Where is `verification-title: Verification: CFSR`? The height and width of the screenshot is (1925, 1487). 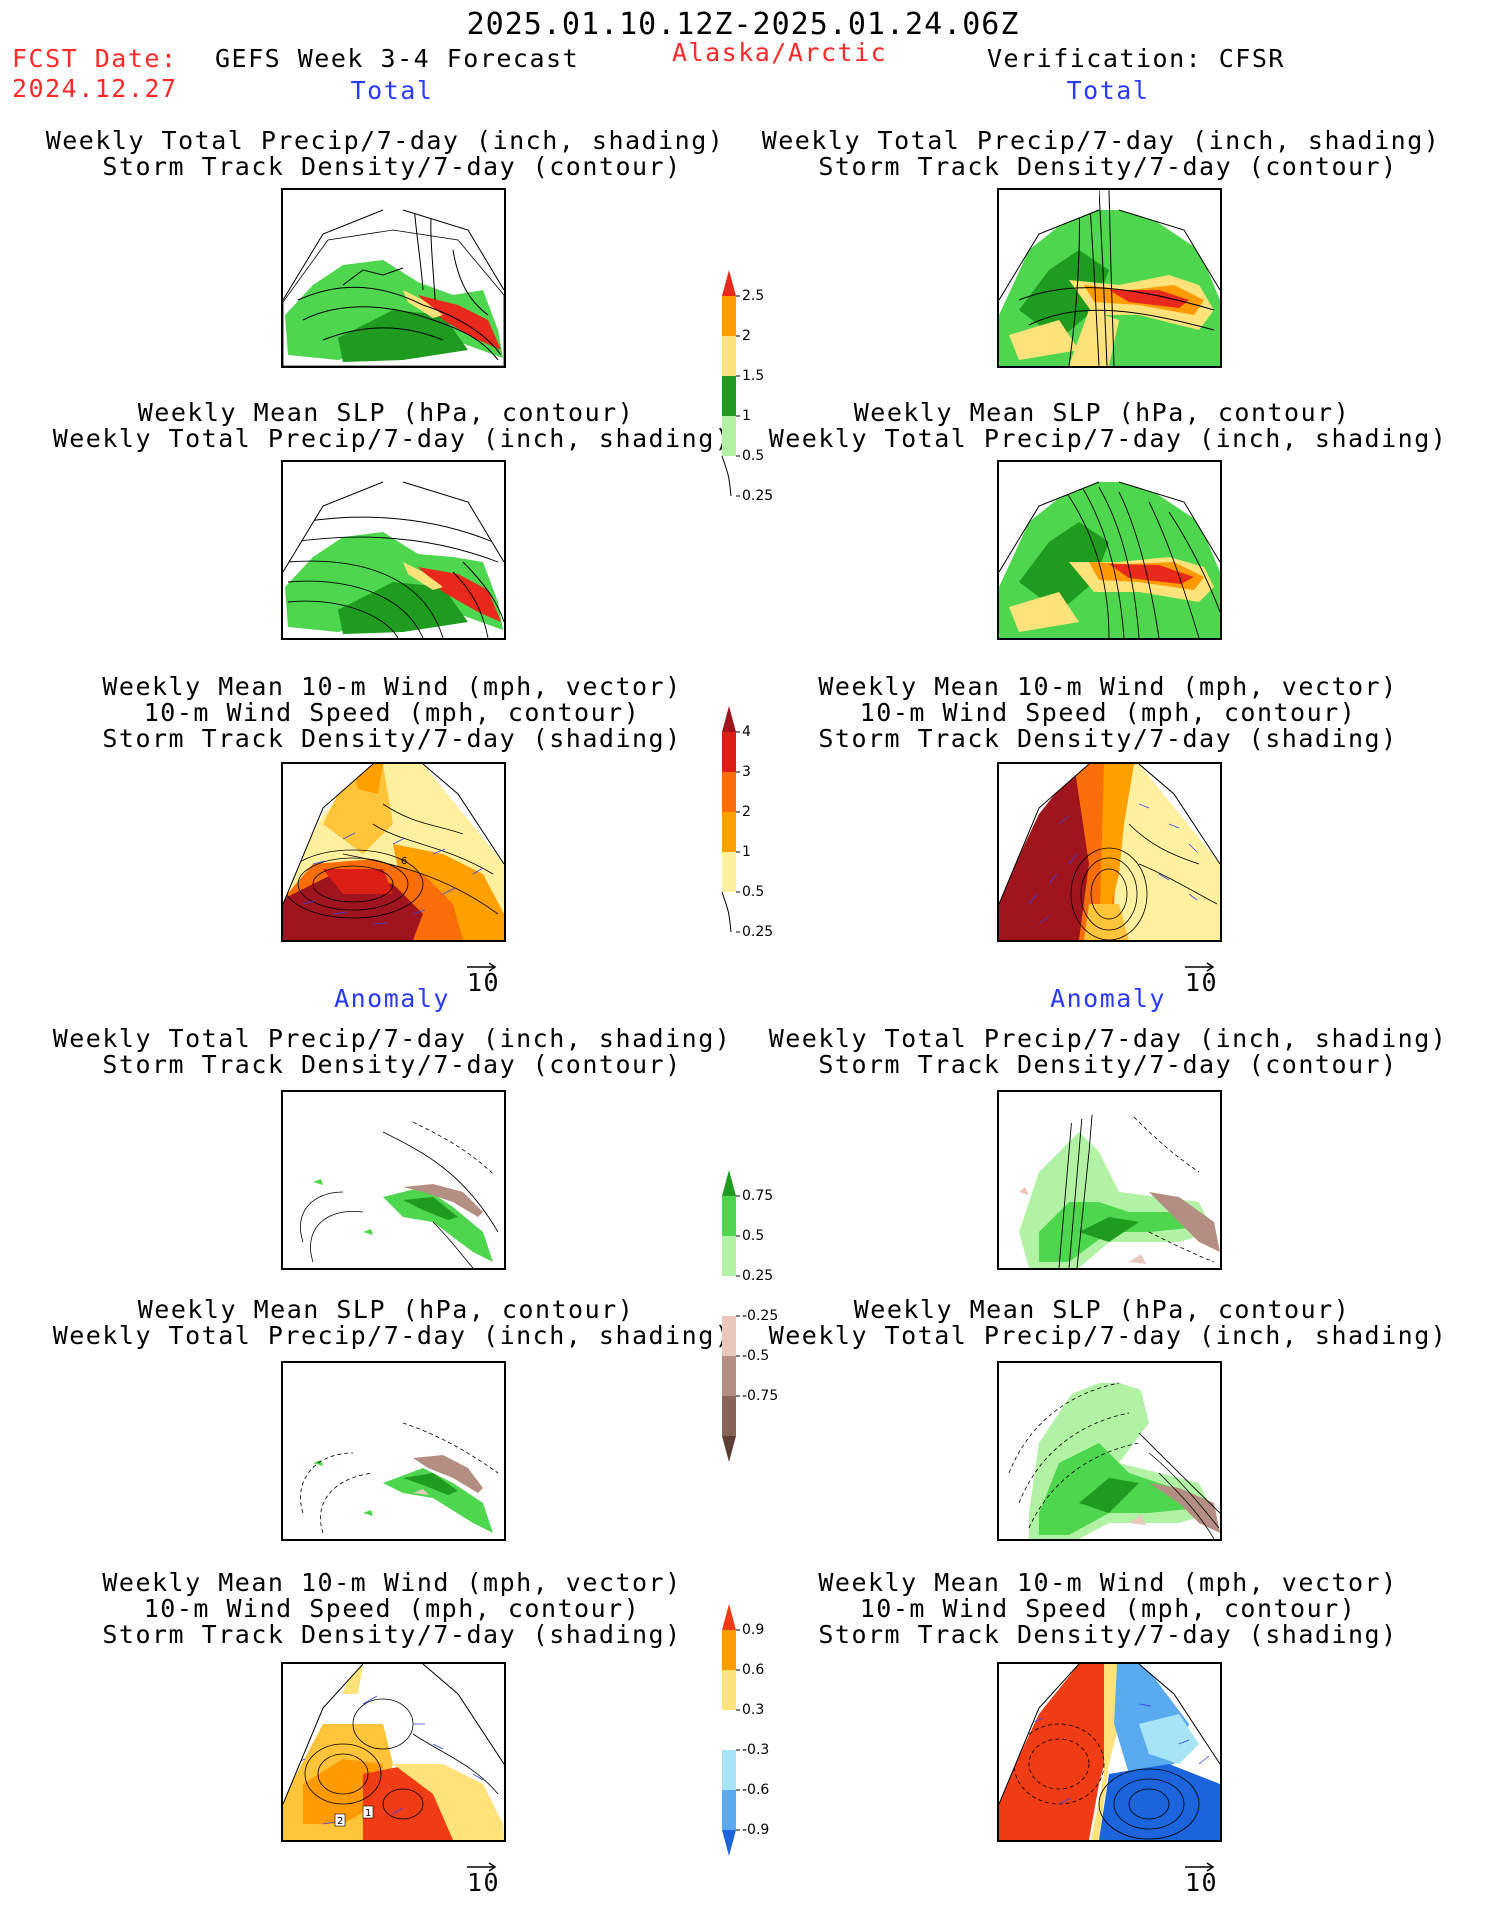
verification-title: Verification: CFSR is located at coordinates (1136, 58).